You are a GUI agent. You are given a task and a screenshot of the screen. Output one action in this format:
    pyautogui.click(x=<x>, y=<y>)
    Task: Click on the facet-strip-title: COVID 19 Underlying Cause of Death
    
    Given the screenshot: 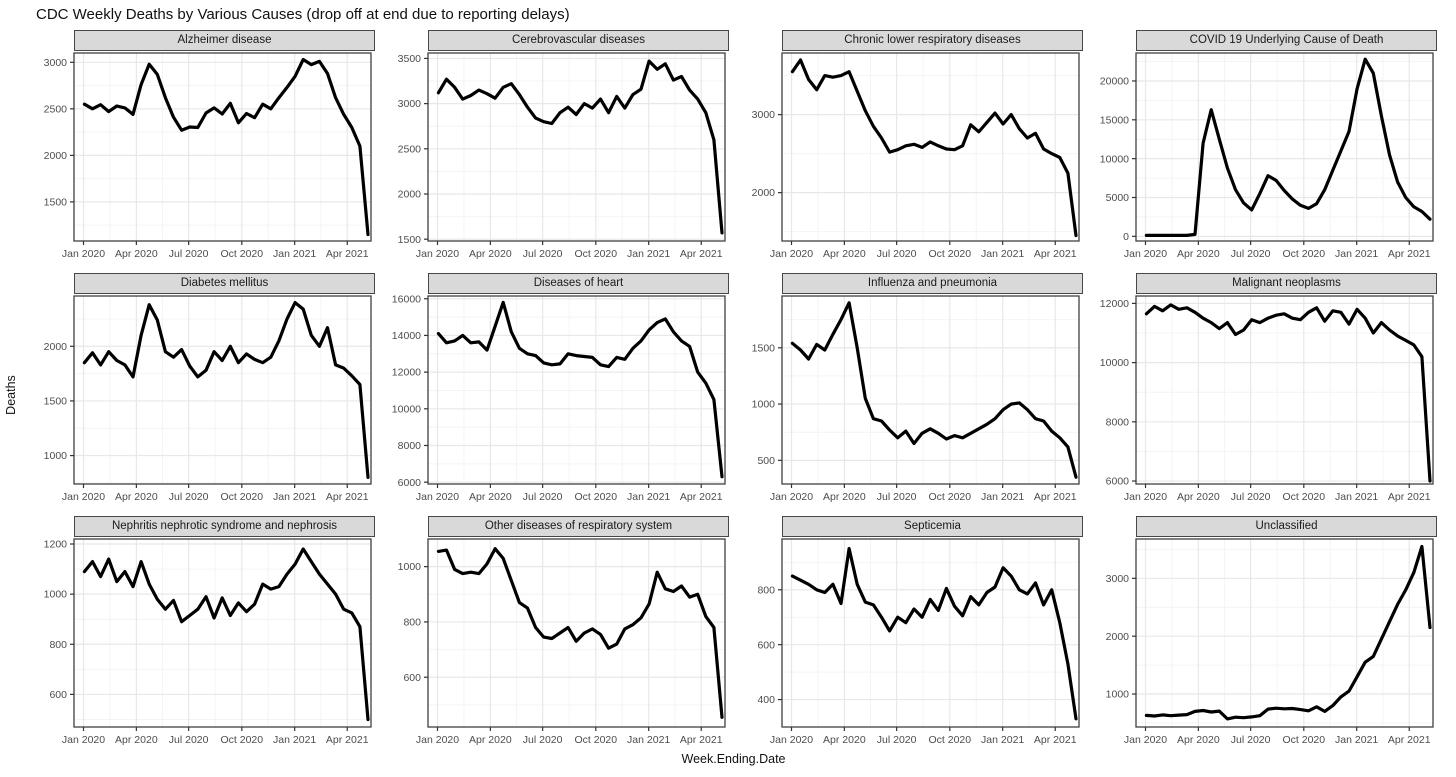 What is the action you would take?
    pyautogui.click(x=1286, y=40)
    